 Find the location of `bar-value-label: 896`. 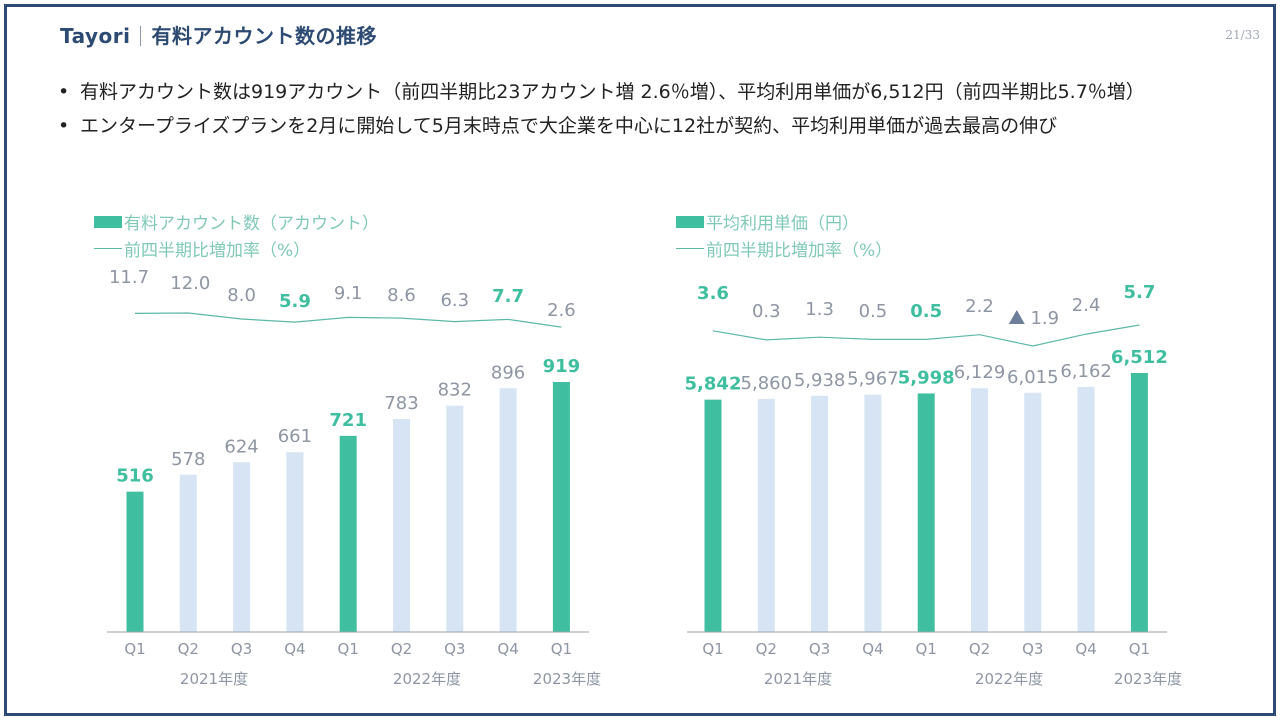

bar-value-label: 896 is located at coordinates (508, 372).